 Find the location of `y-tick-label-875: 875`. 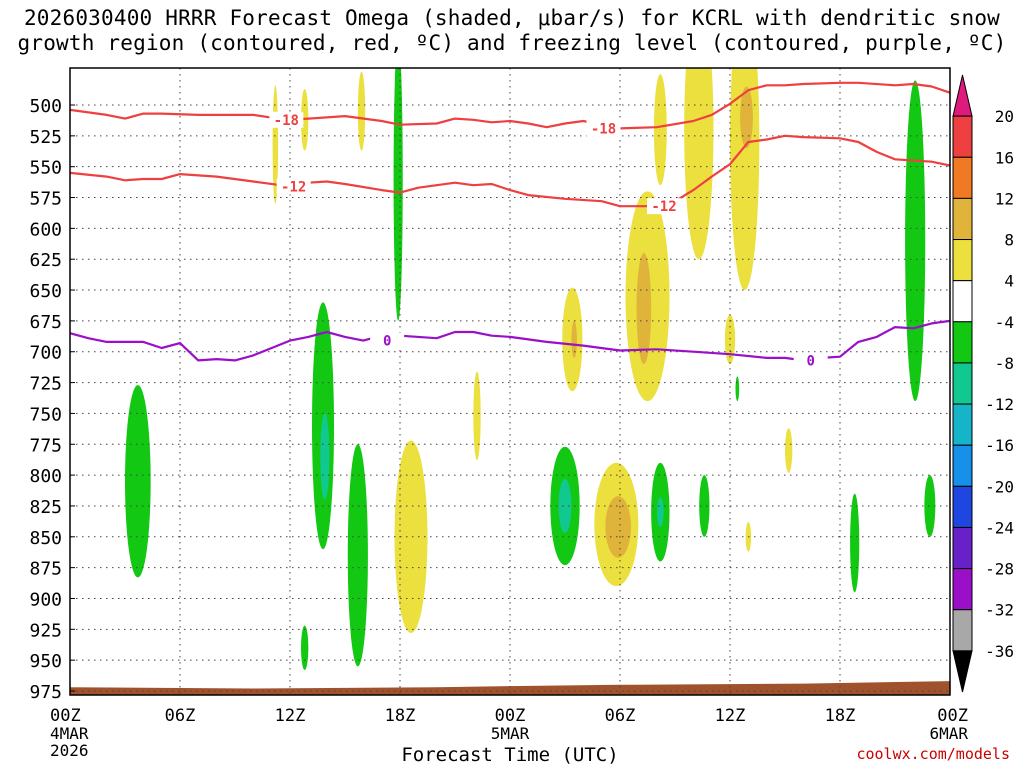

y-tick-label-875: 875 is located at coordinates (45, 569).